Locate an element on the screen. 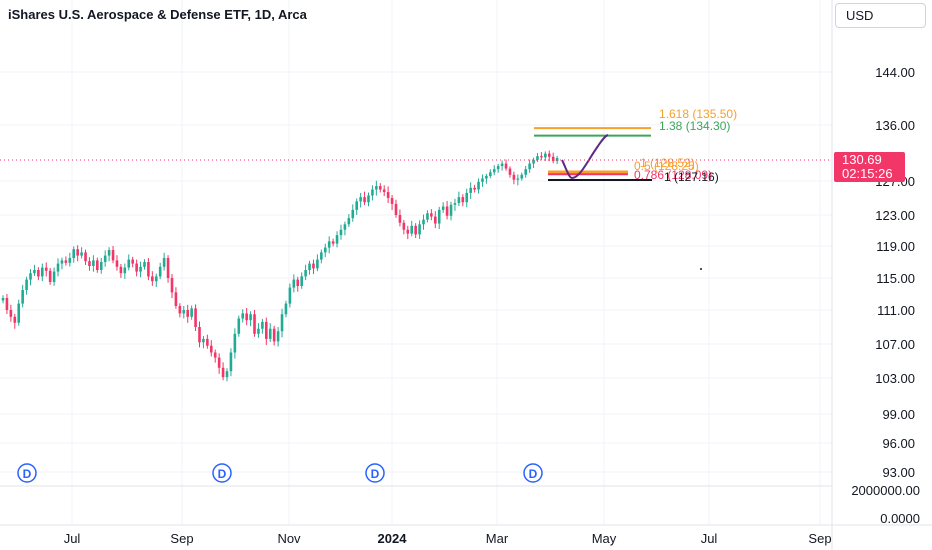  time-tick-label: 2024 is located at coordinates (393, 538).